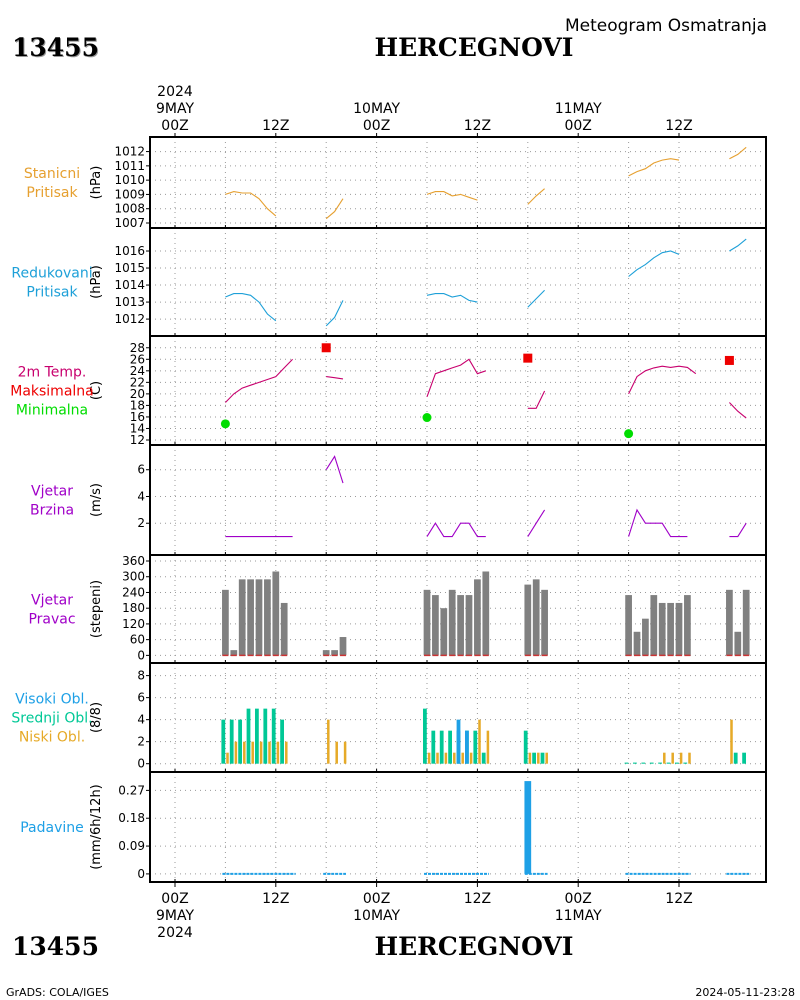  Describe the element at coordinates (133, 561) in the screenshot. I see `y-tick-label: 360` at that location.